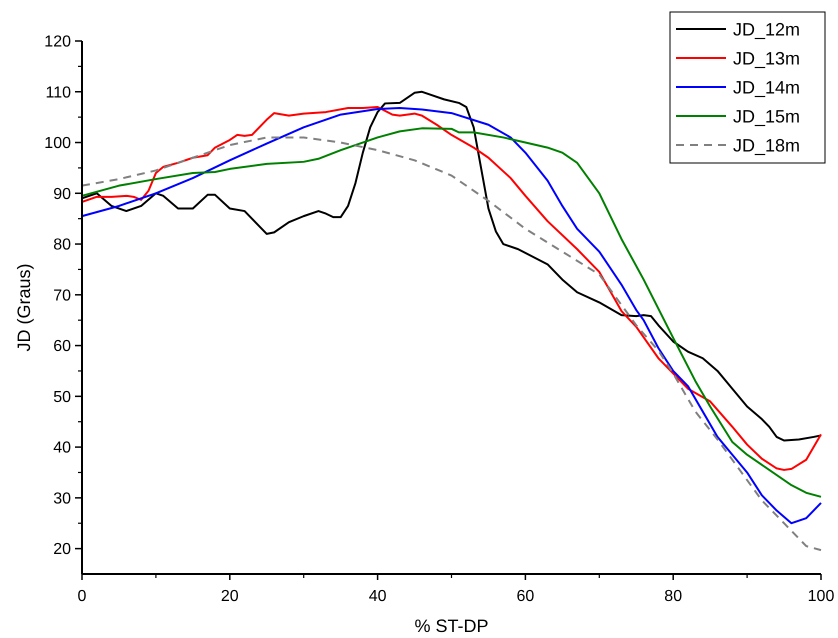 This screenshot has width=838, height=638. I want to click on y-tick-label: 80, so click(62, 245).